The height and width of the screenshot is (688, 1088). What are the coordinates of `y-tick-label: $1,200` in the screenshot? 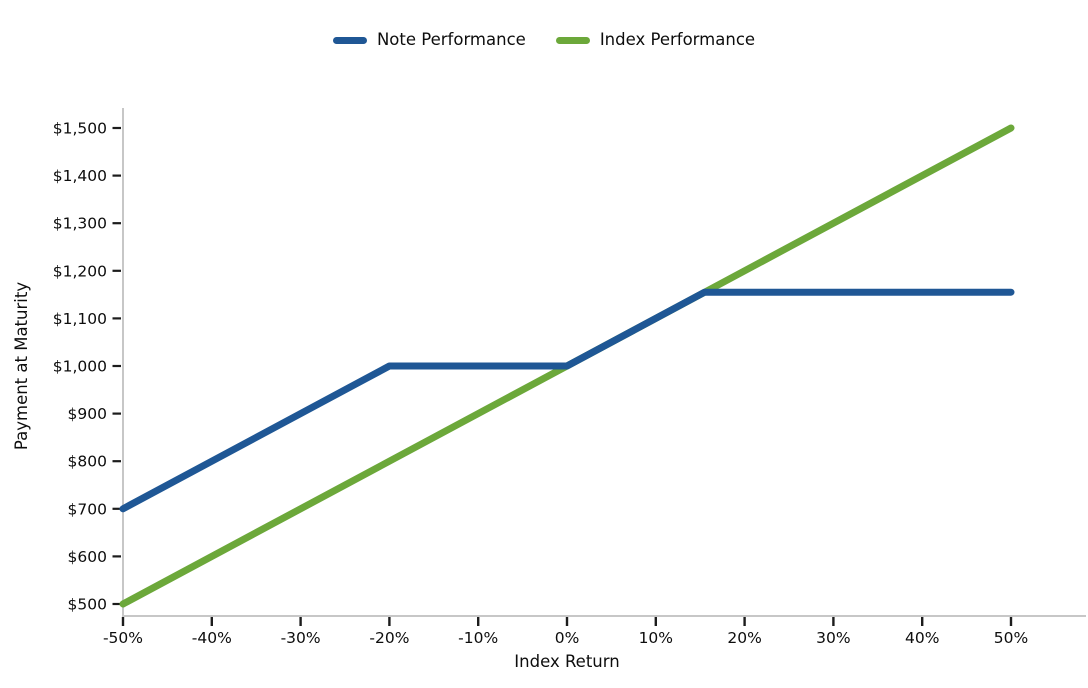 It's located at (80, 271).